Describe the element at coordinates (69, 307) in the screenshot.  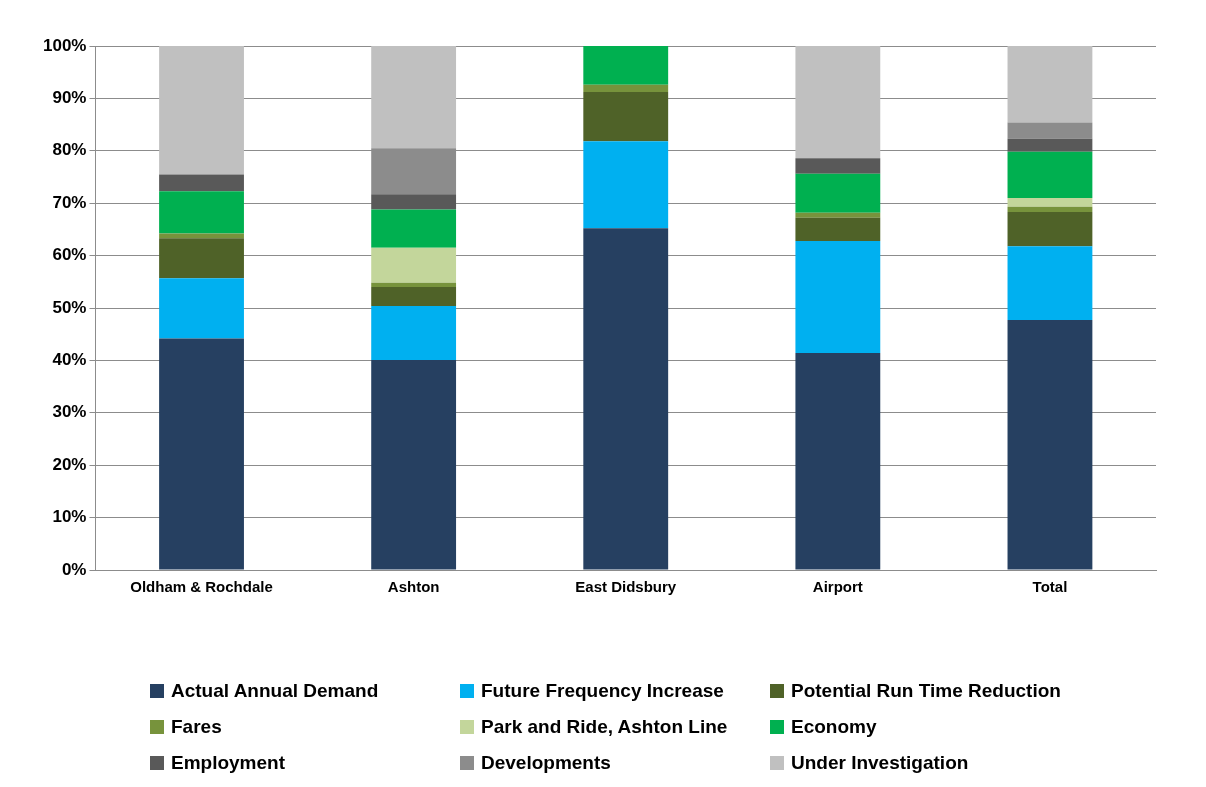
I see `y-tick-label: 50%` at that location.